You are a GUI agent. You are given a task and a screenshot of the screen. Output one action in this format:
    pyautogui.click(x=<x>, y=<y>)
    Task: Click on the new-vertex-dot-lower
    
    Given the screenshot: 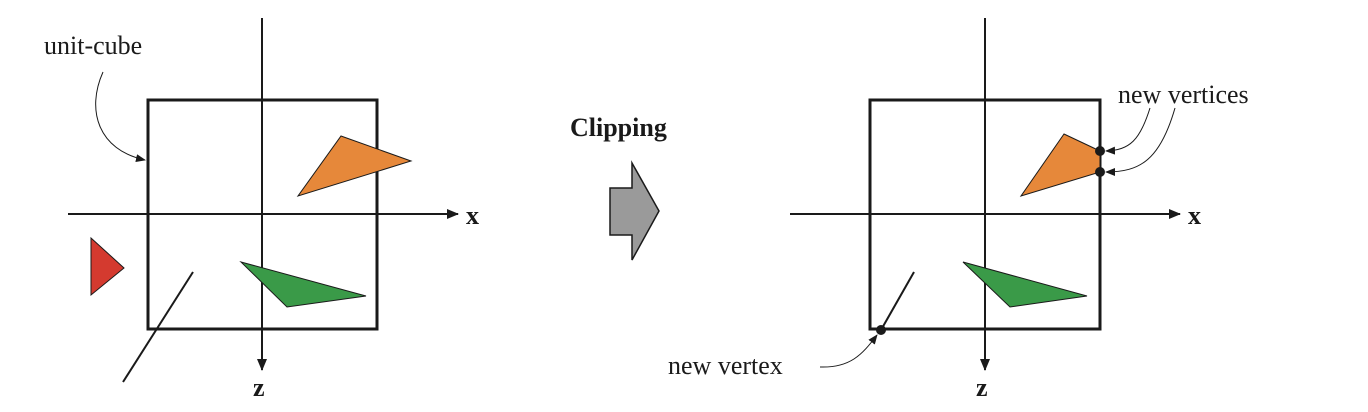 What is the action you would take?
    pyautogui.click(x=1100, y=172)
    